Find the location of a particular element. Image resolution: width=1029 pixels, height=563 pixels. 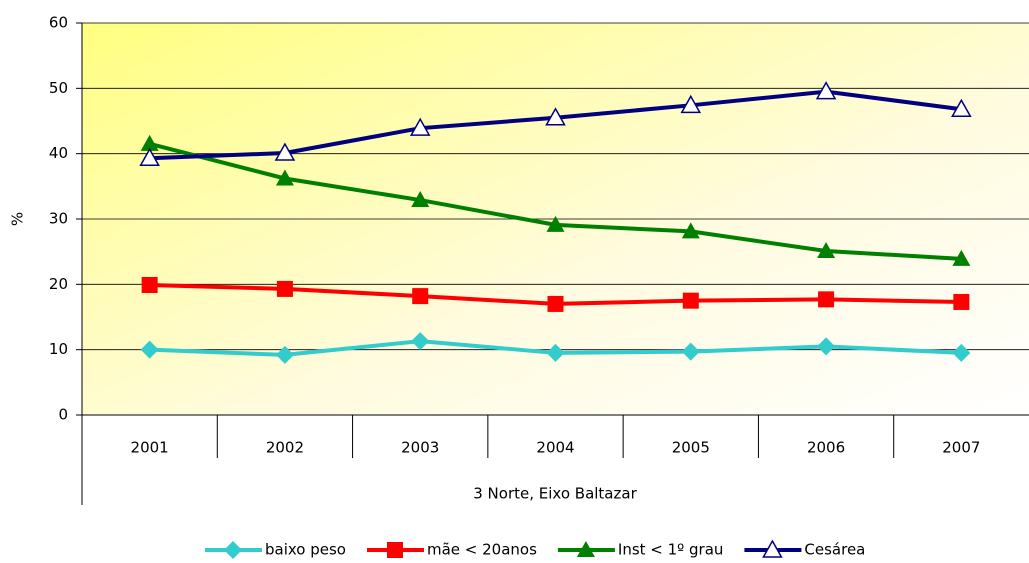

y-tick-label: 60 is located at coordinates (58, 23).